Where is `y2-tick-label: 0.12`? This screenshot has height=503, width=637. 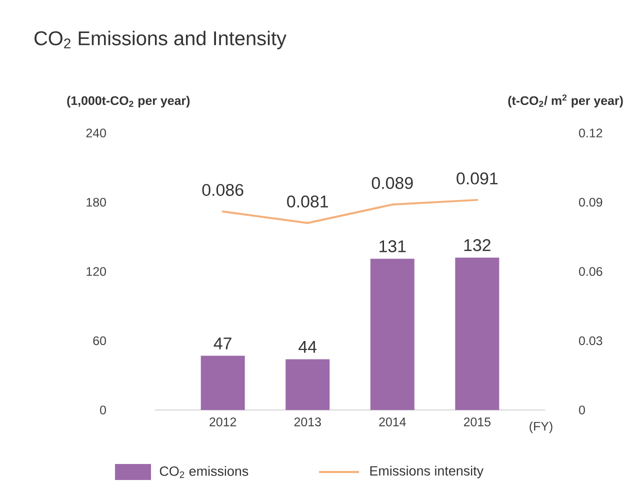 y2-tick-label: 0.12 is located at coordinates (590, 133).